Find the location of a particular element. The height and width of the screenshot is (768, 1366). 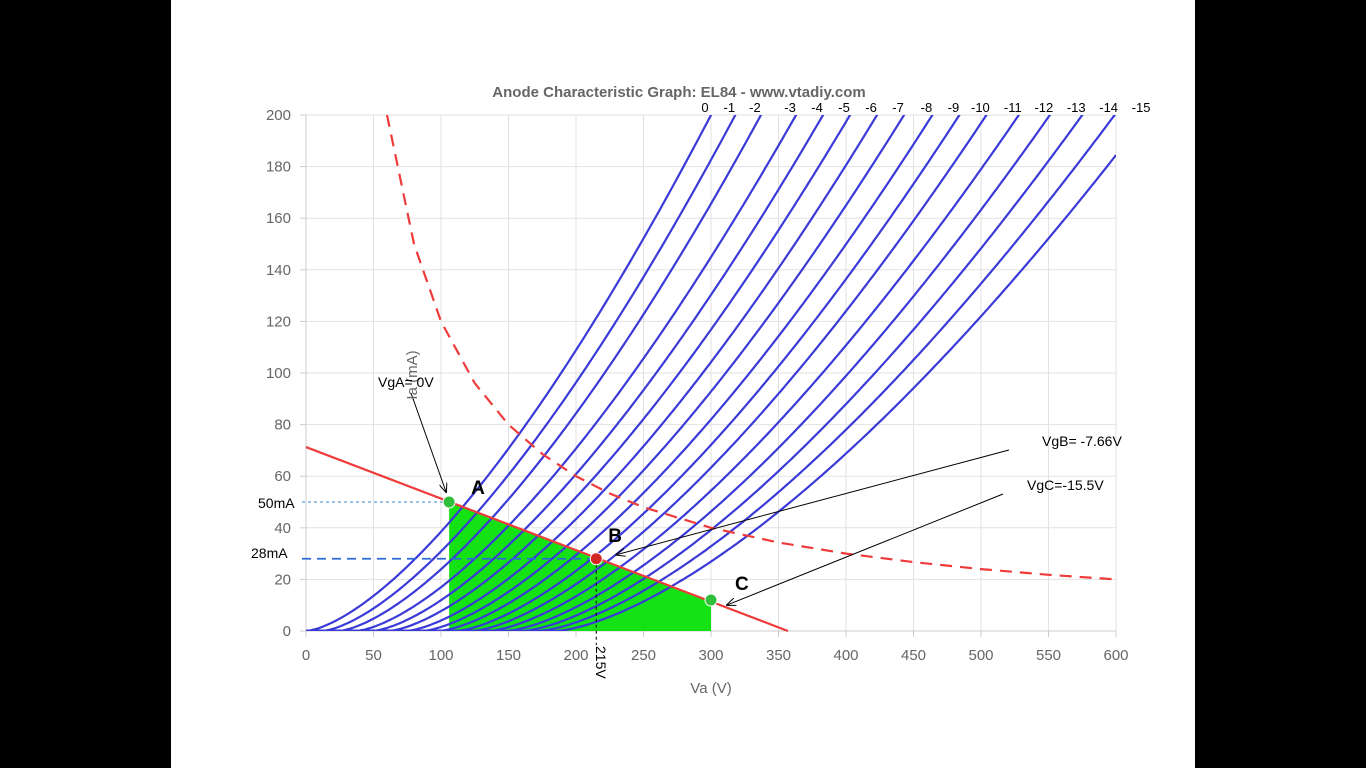

y-axis-title: Ia (mA) is located at coordinates (412, 374).